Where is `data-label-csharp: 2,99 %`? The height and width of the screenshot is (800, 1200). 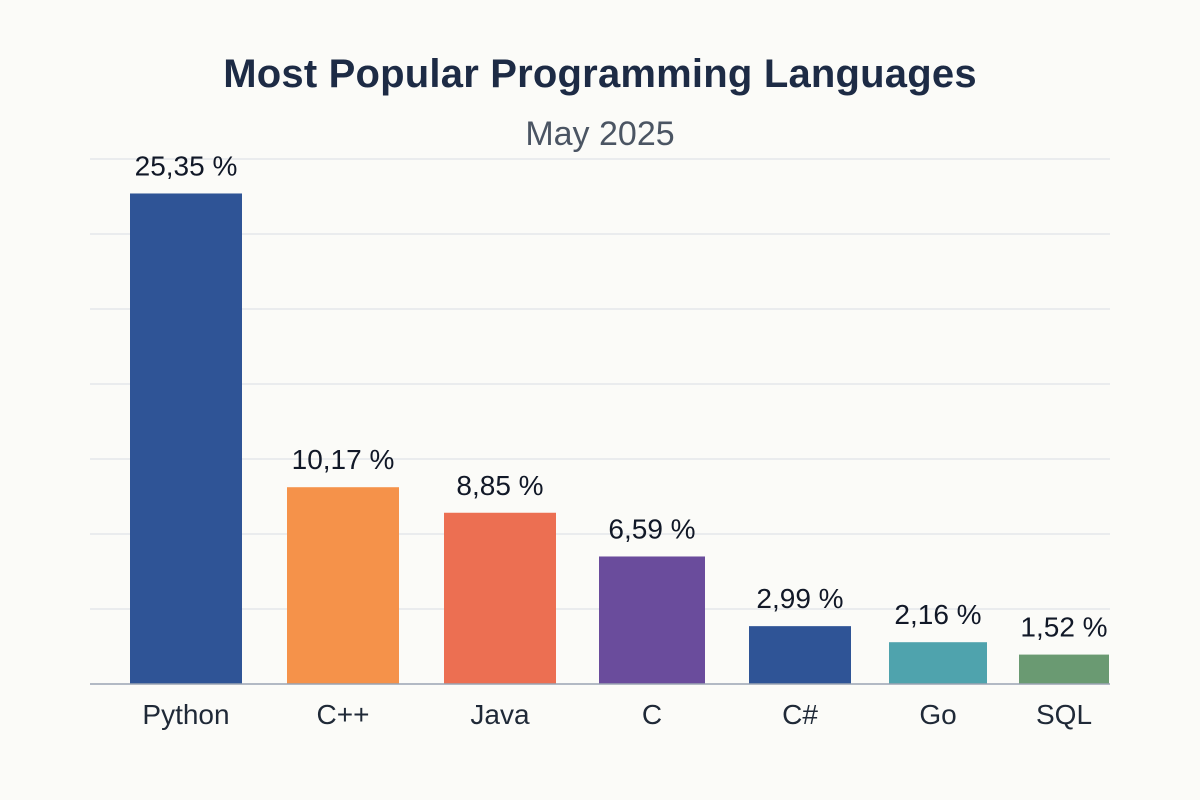 data-label-csharp: 2,99 % is located at coordinates (799, 598).